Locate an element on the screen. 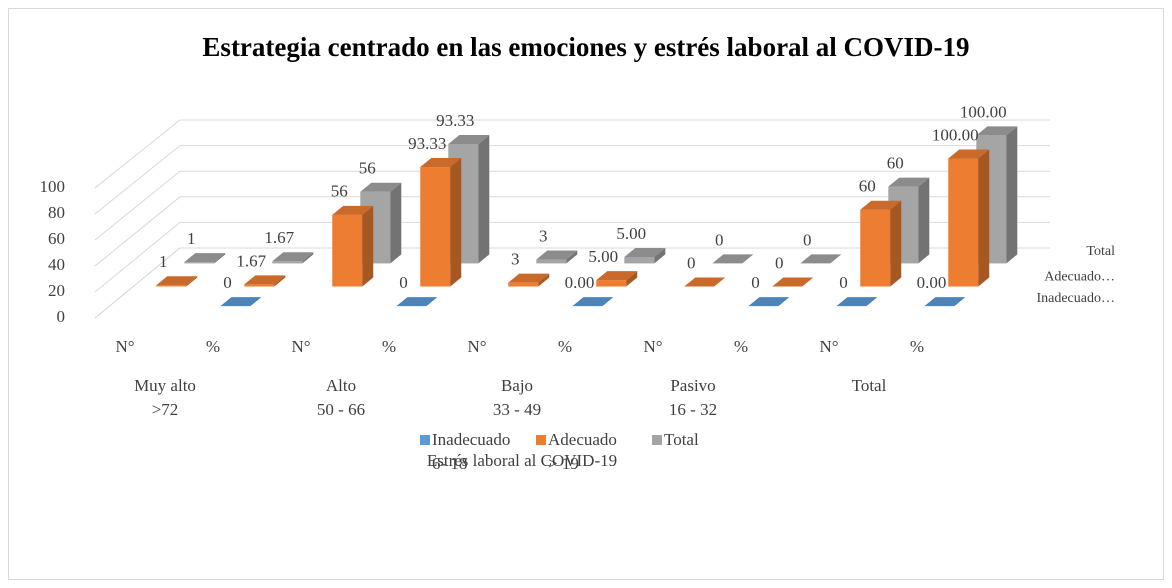 The image size is (1172, 588). legend-label: Adecuado > 19 is located at coordinates (582, 451).